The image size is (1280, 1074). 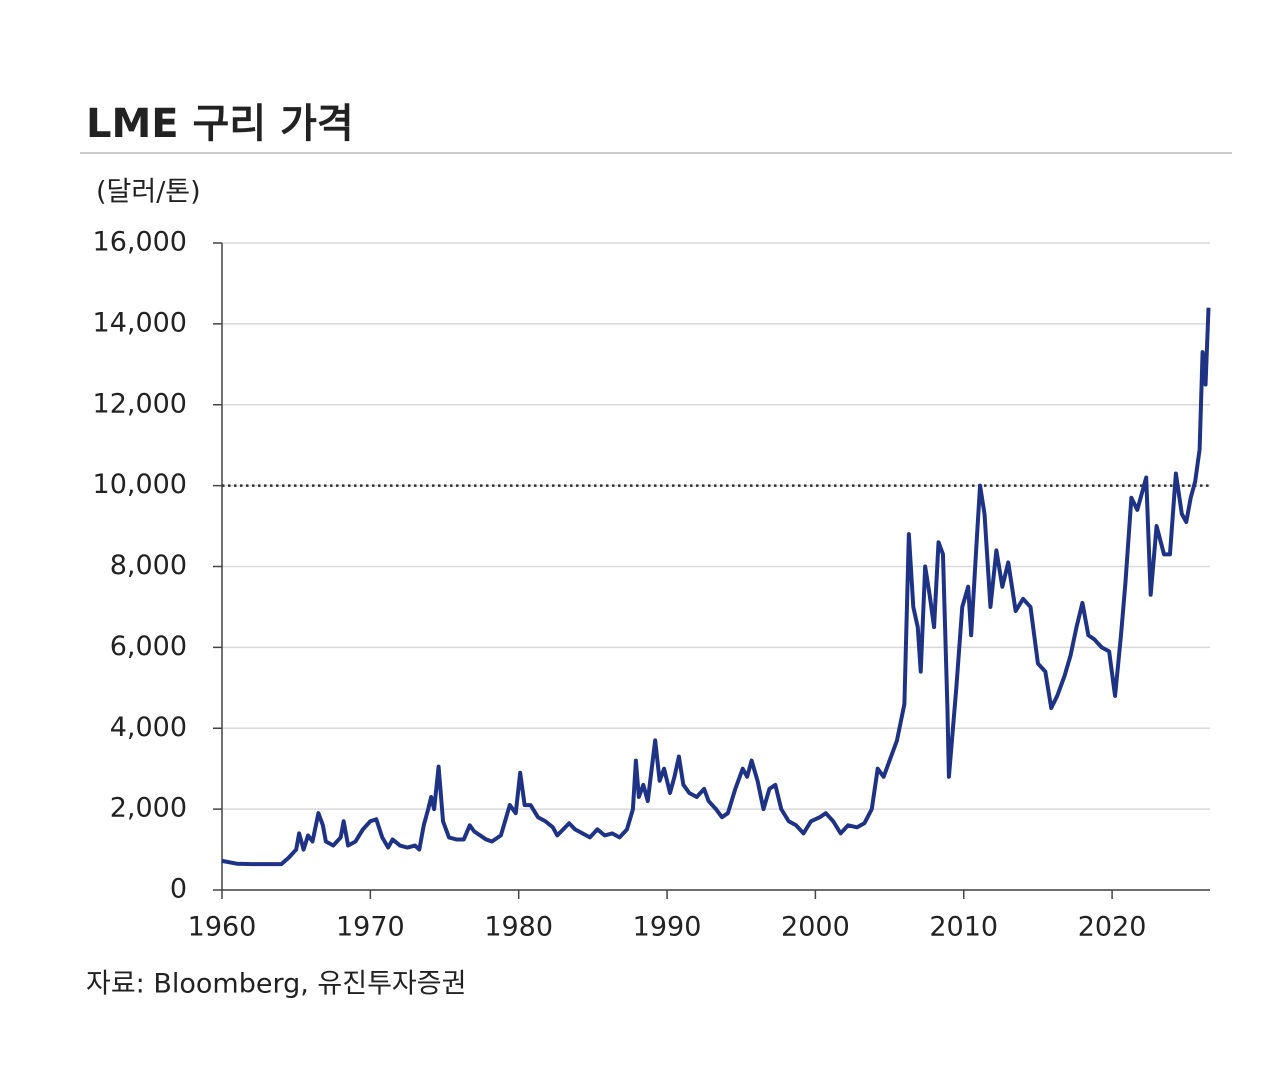 I want to click on chart-title: LME 구리 가격, so click(x=220, y=124).